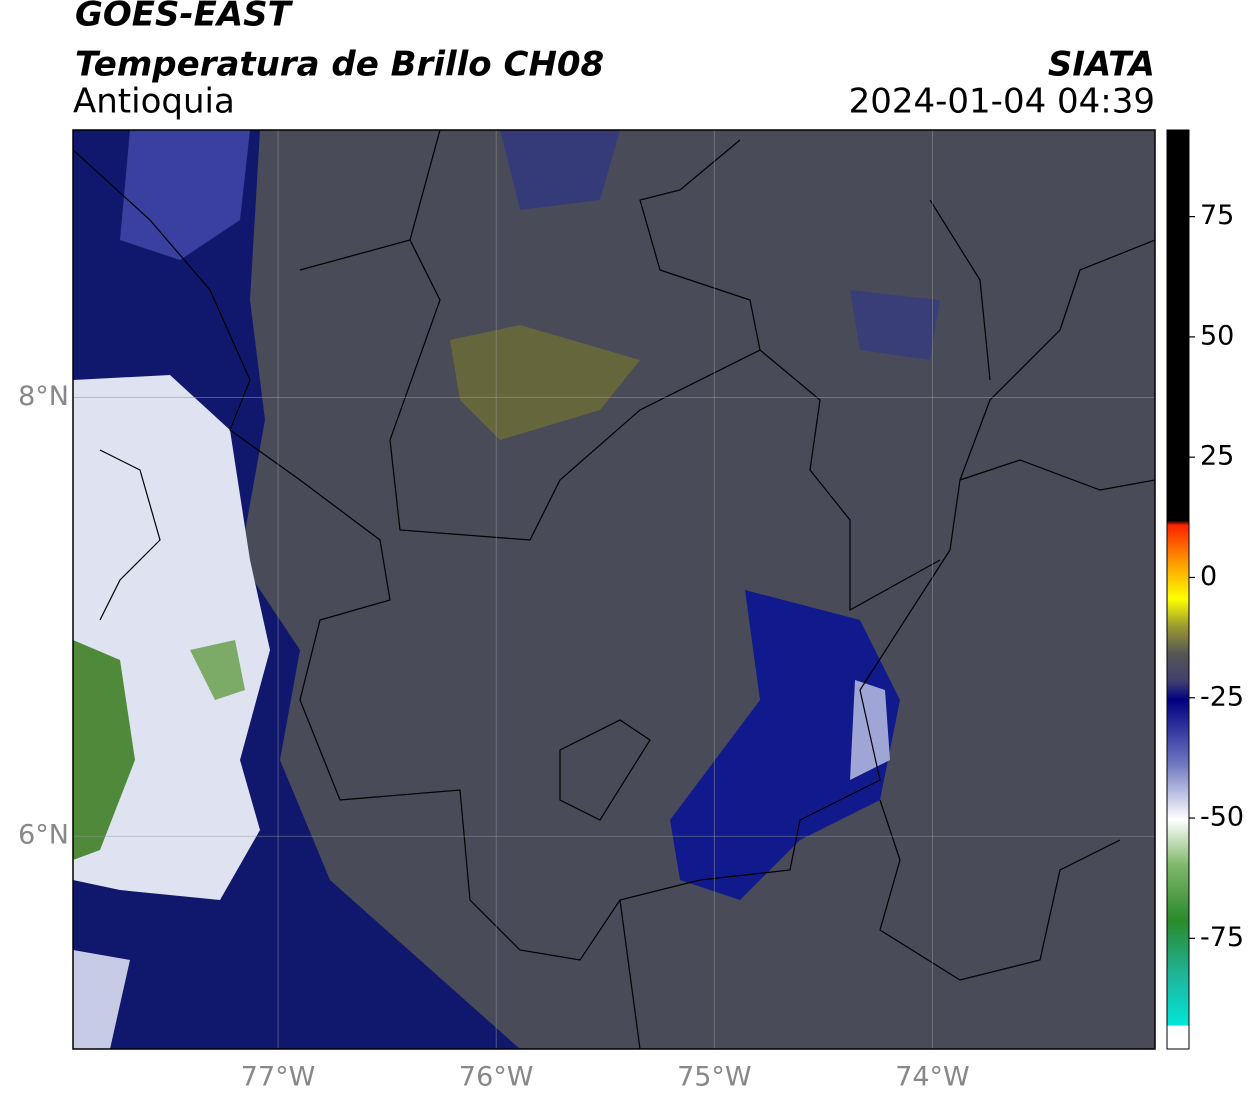 The width and height of the screenshot is (1252, 1099). Describe the element at coordinates (1217, 335) in the screenshot. I see `colorbar-tick-label: 50` at that location.